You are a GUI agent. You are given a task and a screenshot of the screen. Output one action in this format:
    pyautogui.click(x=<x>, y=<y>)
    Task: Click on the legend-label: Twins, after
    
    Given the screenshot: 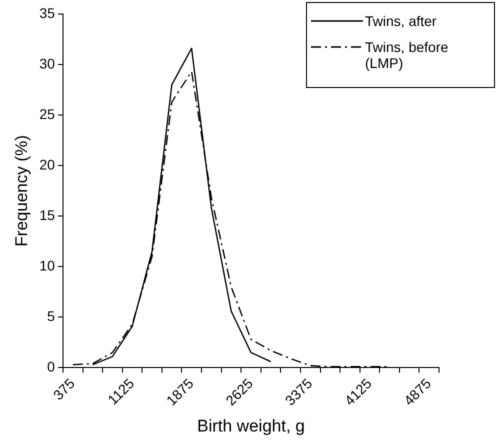 What is the action you would take?
    pyautogui.click(x=401, y=21)
    